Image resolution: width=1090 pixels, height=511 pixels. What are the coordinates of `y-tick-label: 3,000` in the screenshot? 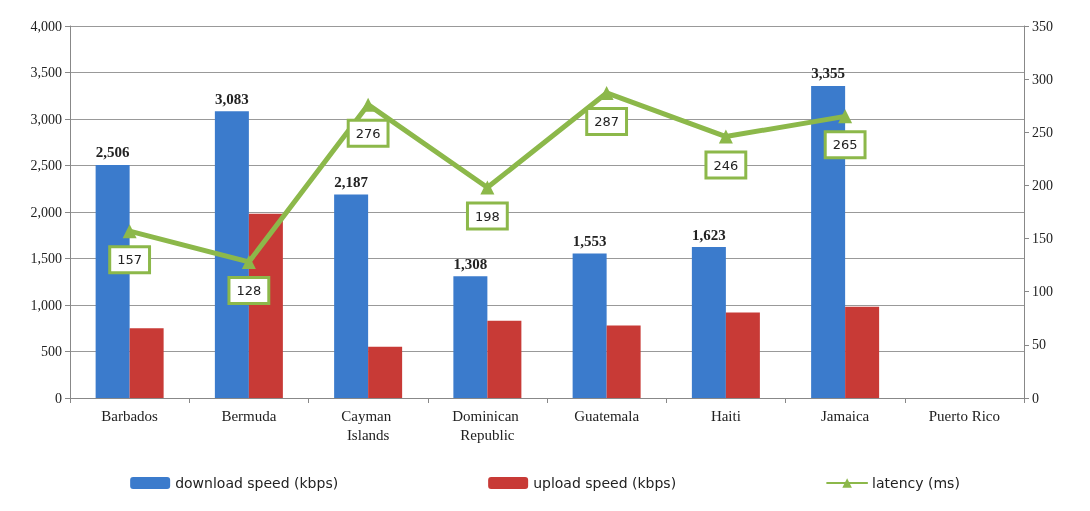 It's located at (46, 119).